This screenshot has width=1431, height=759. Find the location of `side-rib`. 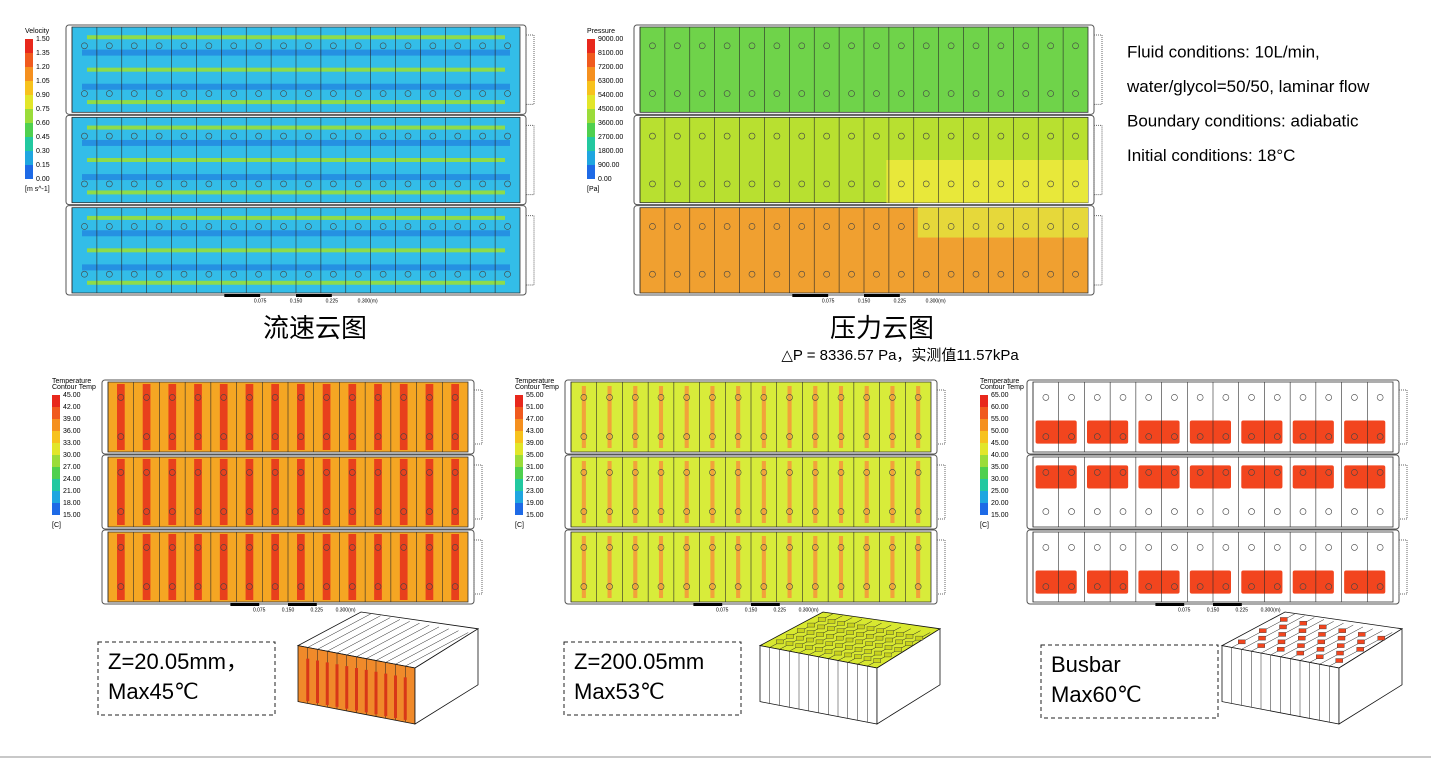

side-rib is located at coordinates (1403, 567).